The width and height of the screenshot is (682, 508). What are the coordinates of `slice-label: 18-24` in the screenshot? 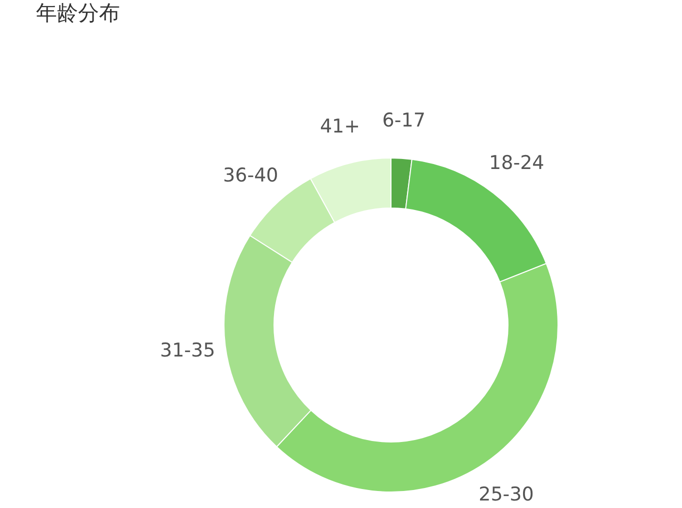 It's located at (516, 163).